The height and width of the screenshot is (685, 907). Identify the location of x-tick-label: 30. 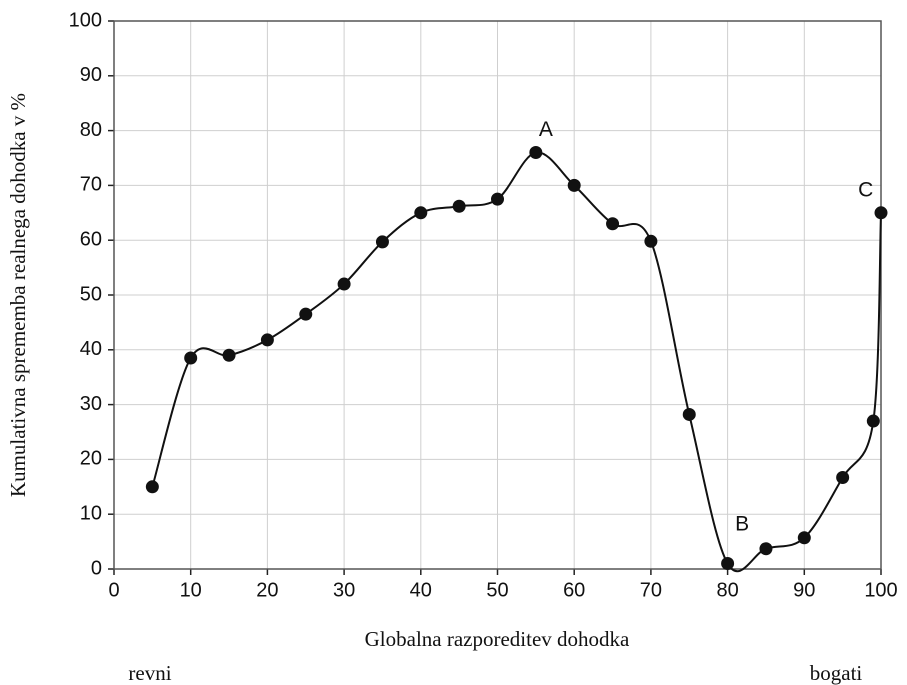
(344, 590).